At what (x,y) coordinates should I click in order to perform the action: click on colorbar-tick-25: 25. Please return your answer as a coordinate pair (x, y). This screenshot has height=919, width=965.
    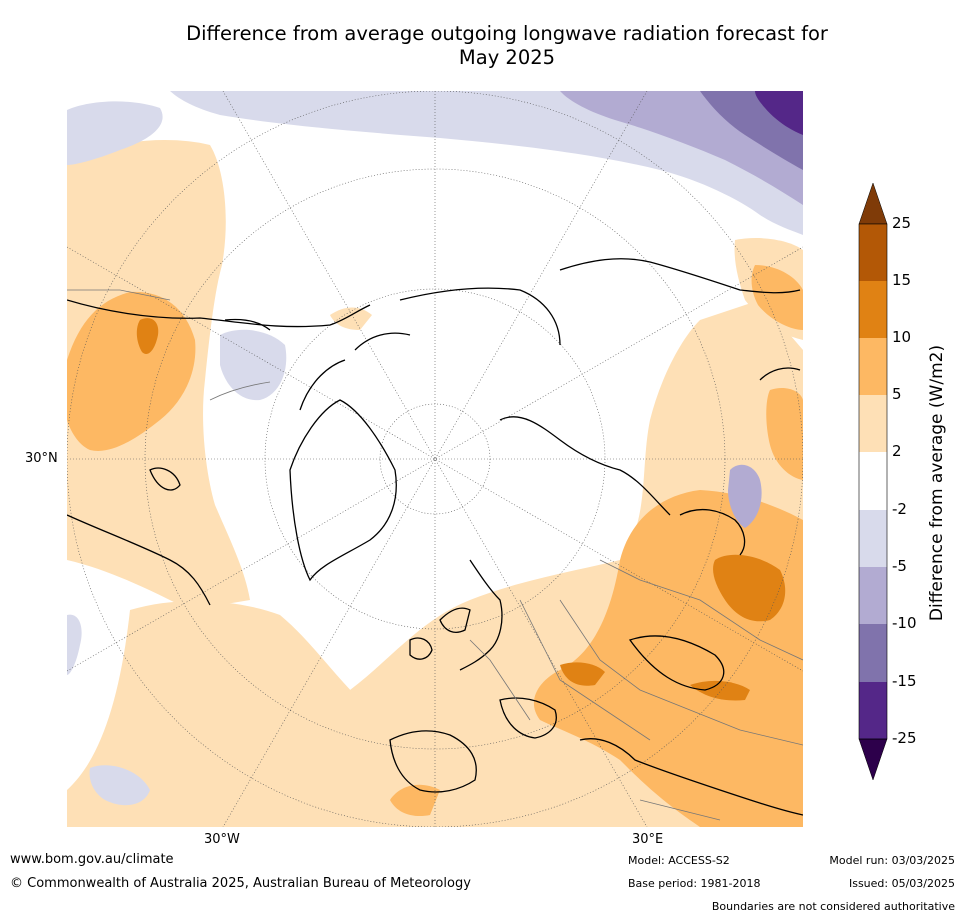
    Looking at the image, I should click on (902, 223).